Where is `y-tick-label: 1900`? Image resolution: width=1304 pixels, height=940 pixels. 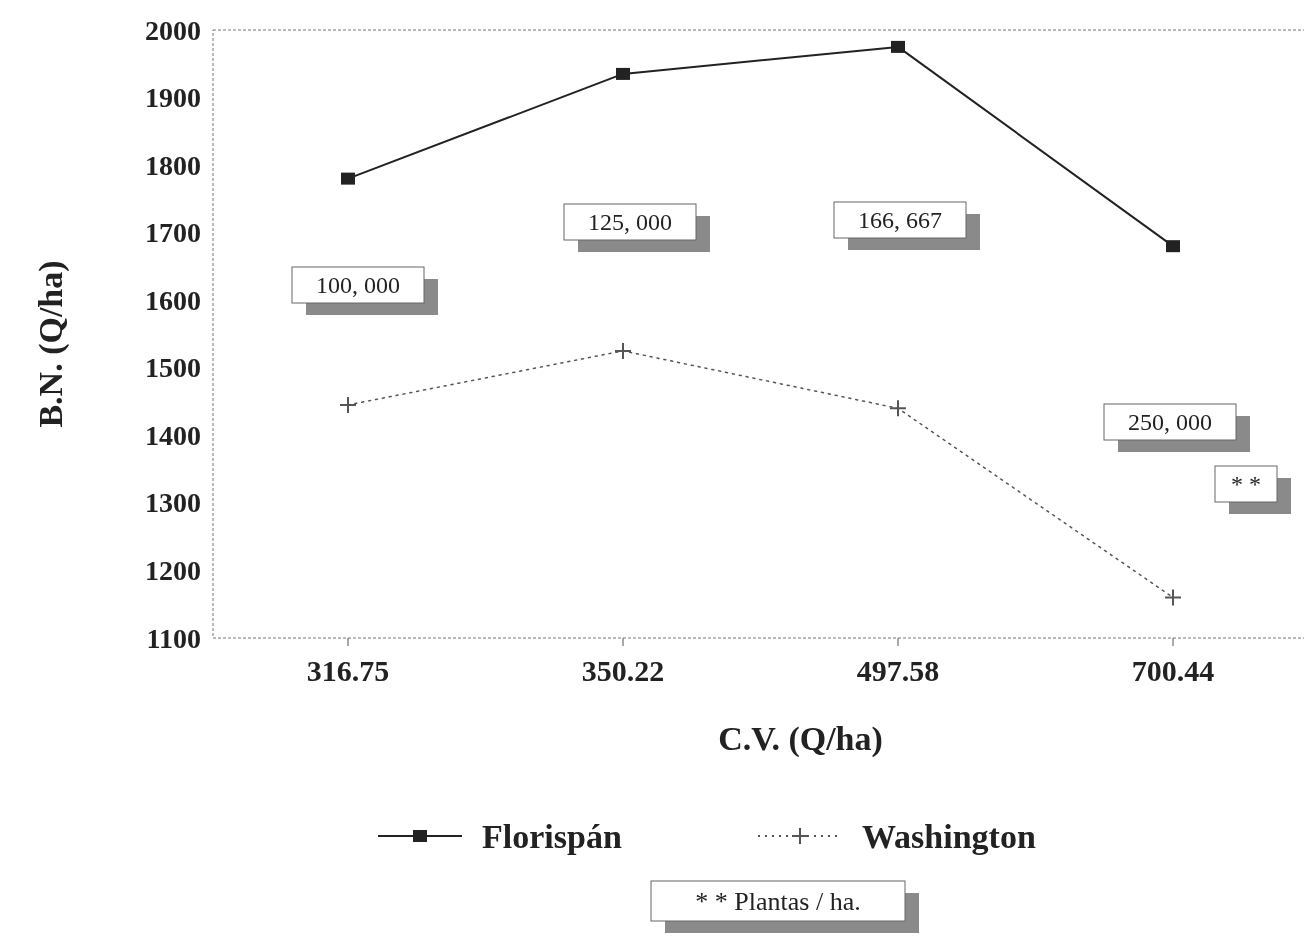
y-tick-label: 1900 is located at coordinates (173, 98).